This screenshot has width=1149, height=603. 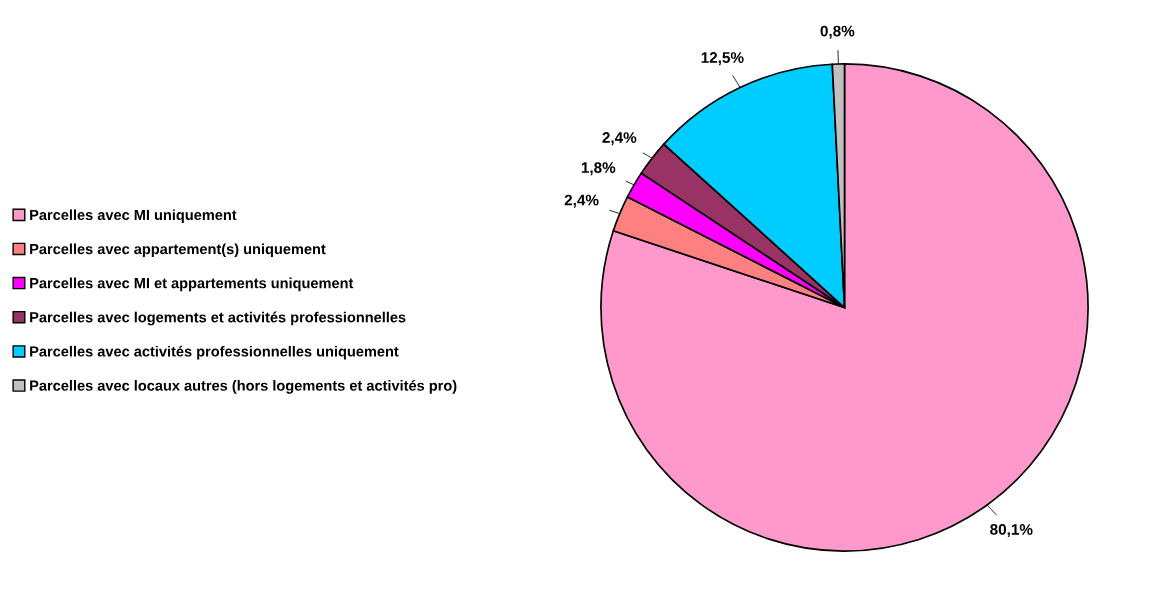 I want to click on legend-label: Parcelles avec locaux autres (hors logements et activités pro), so click(x=243, y=386).